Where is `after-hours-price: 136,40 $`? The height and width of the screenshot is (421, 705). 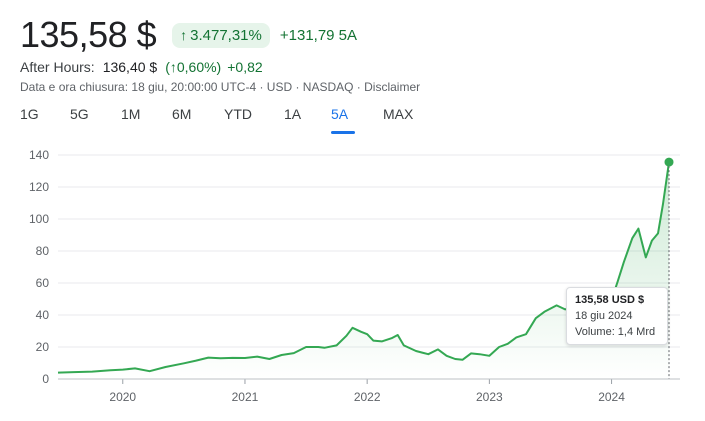
after-hours-price: 136,40 $ is located at coordinates (130, 67).